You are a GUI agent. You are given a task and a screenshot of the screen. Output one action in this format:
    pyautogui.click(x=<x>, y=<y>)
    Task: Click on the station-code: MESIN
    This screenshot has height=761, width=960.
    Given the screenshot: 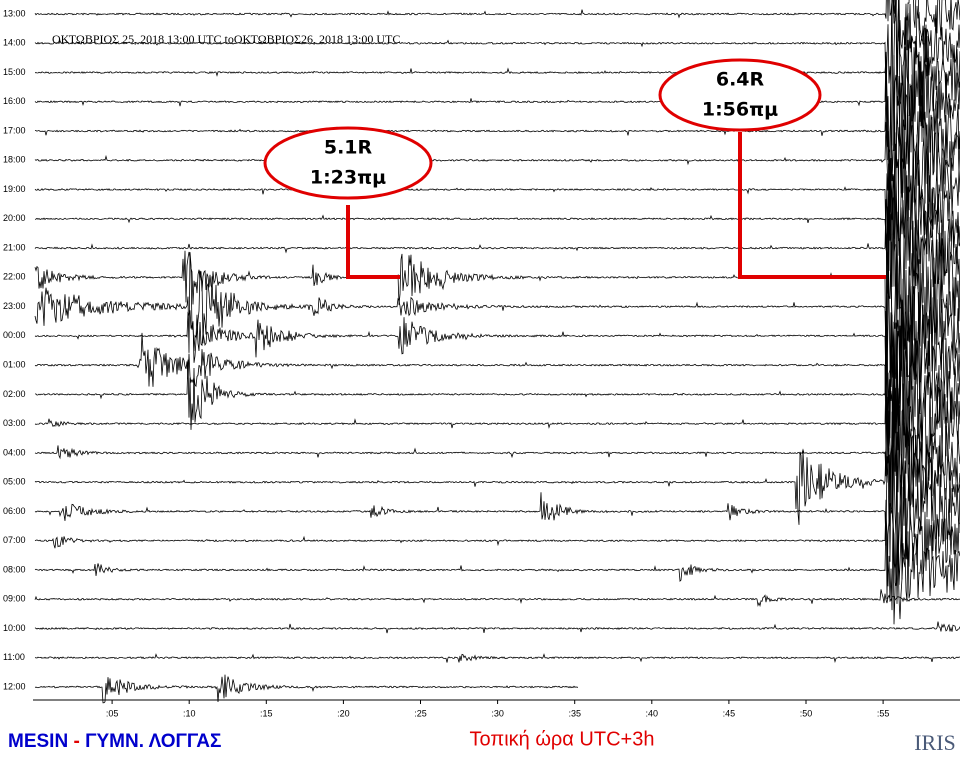 What is the action you would take?
    pyautogui.click(x=38, y=741)
    